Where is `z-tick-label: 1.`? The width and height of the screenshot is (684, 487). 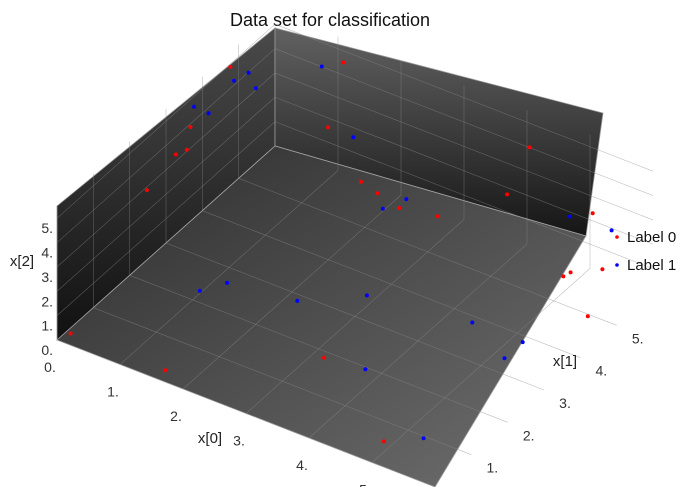
z-tick-label: 1. is located at coordinates (47, 326).